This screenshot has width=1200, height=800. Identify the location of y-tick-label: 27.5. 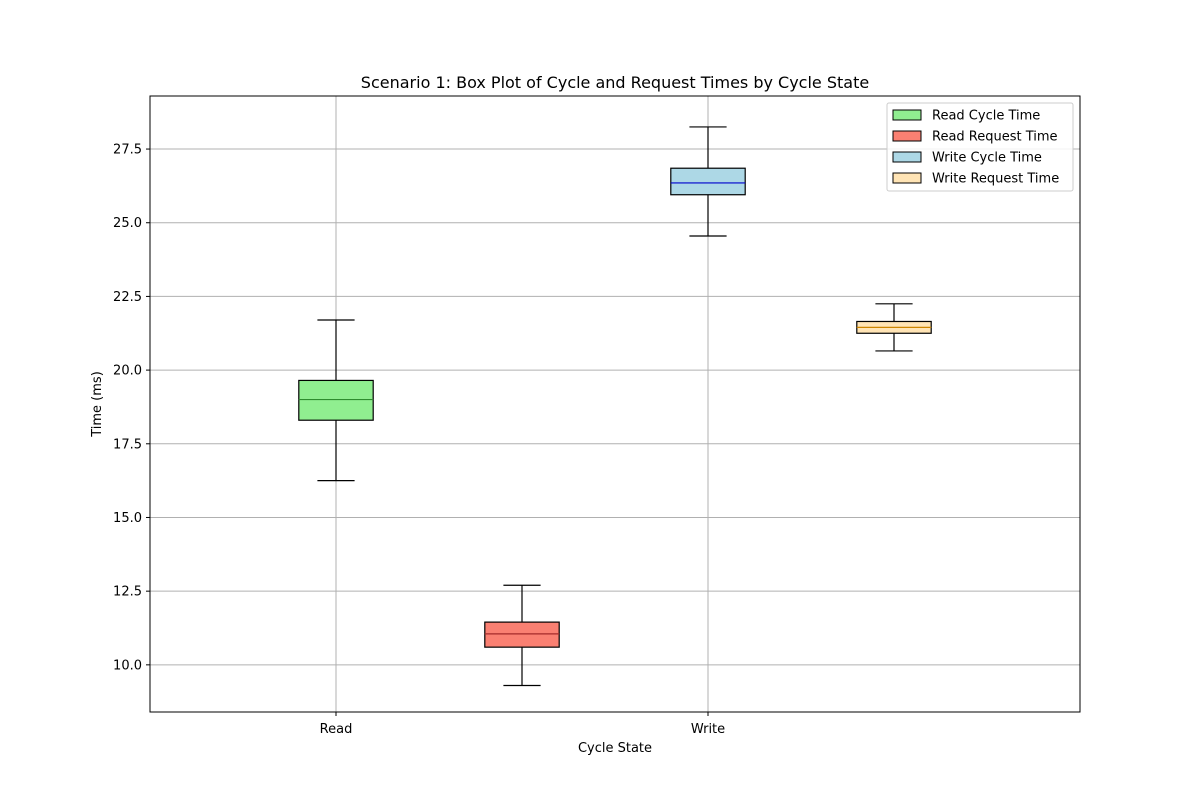
(127, 150).